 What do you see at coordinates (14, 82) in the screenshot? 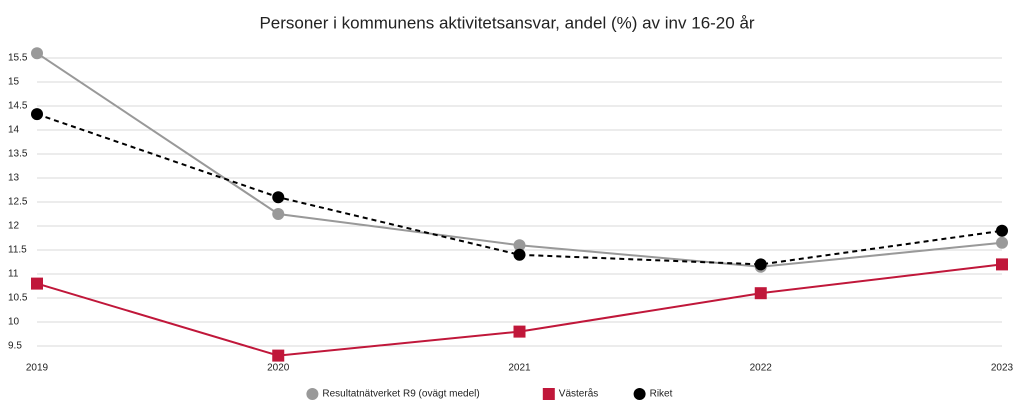
I see `y-tick-label: 15` at bounding box center [14, 82].